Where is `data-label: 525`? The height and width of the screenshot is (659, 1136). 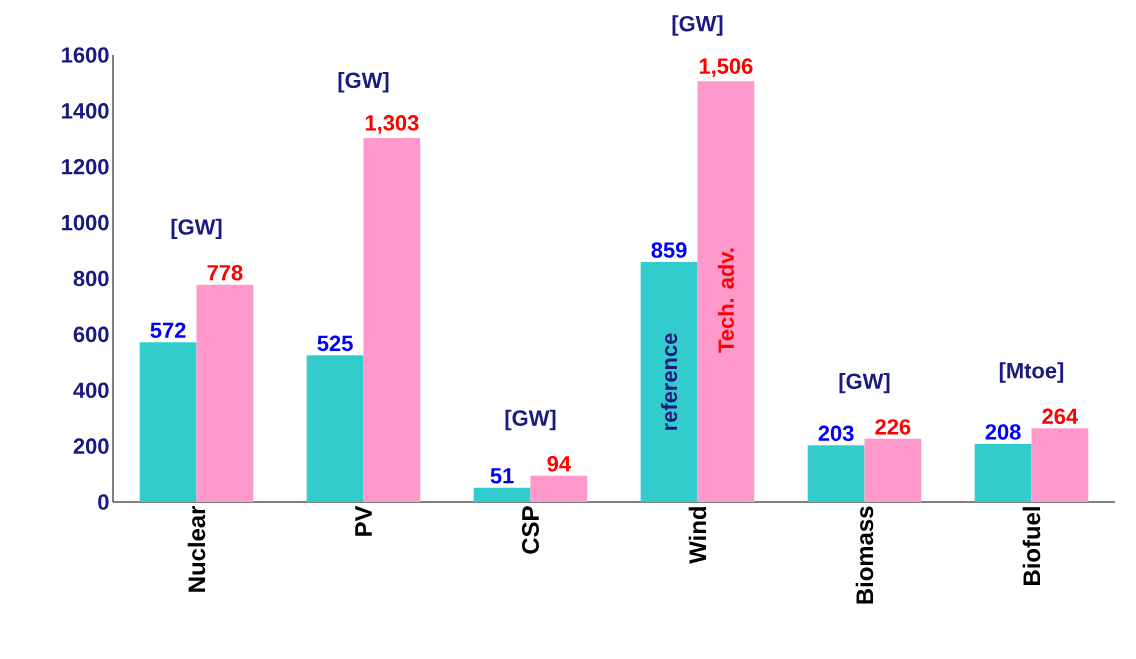 data-label: 525 is located at coordinates (335, 343).